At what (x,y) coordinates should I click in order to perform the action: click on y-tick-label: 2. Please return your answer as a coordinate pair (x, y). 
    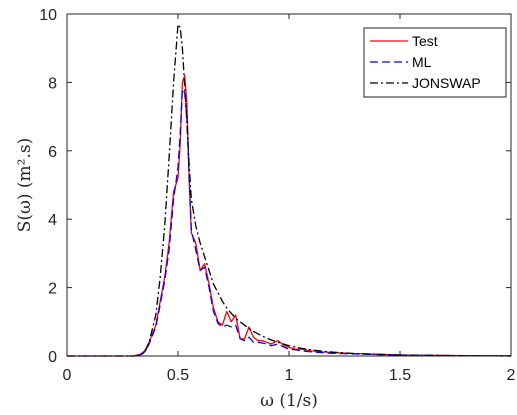
    Looking at the image, I should click on (52, 289).